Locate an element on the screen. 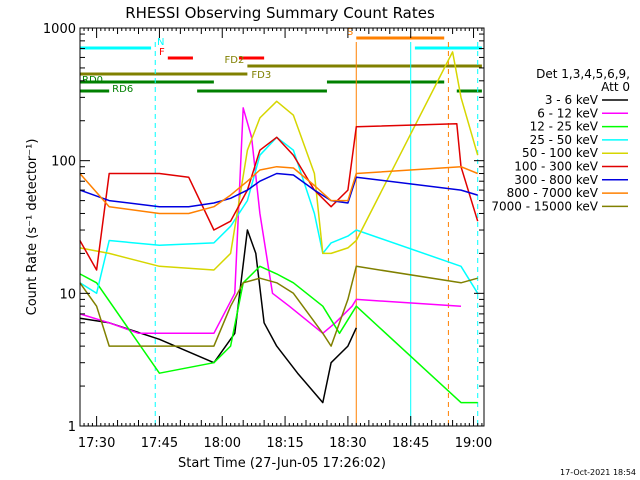  flag-label-f: F is located at coordinates (162, 52).